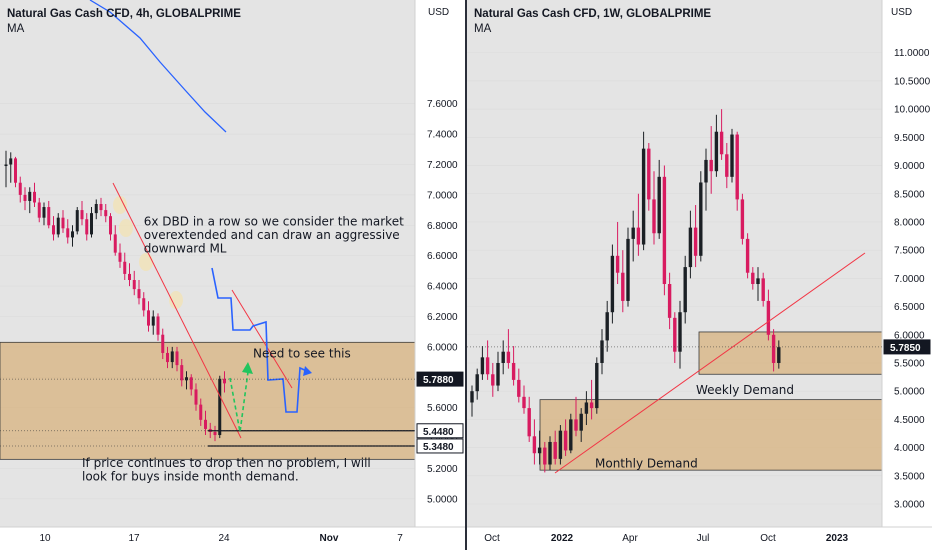 The image size is (932, 550). What do you see at coordinates (442, 104) in the screenshot?
I see `y-tick-label: 7.6000` at bounding box center [442, 104].